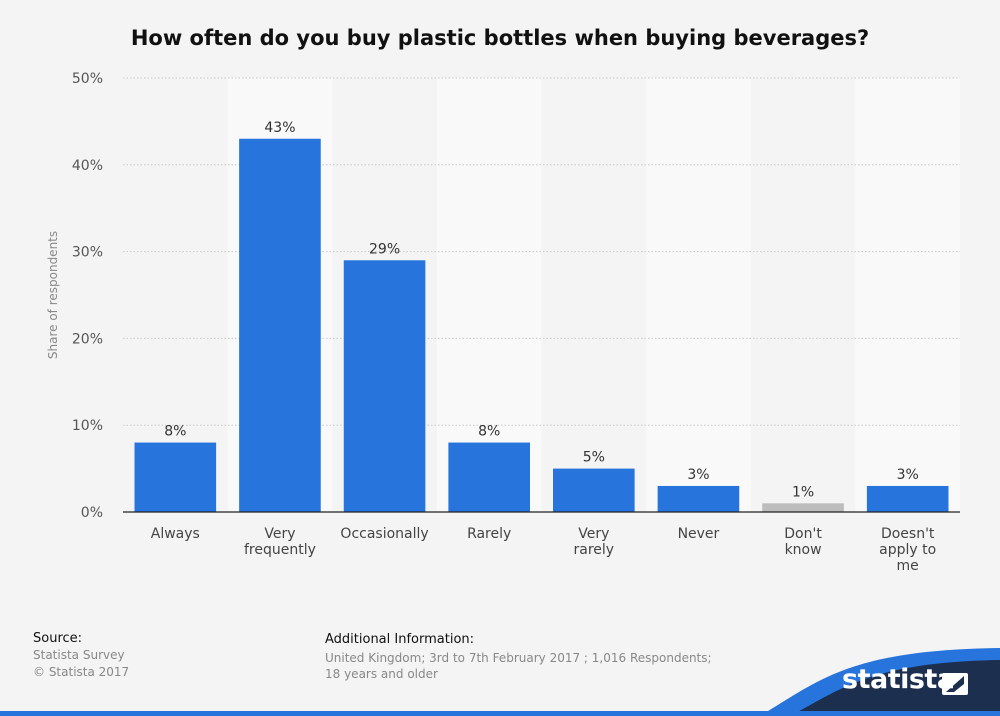  I want to click on y-tick-label: 20%, so click(87, 339).